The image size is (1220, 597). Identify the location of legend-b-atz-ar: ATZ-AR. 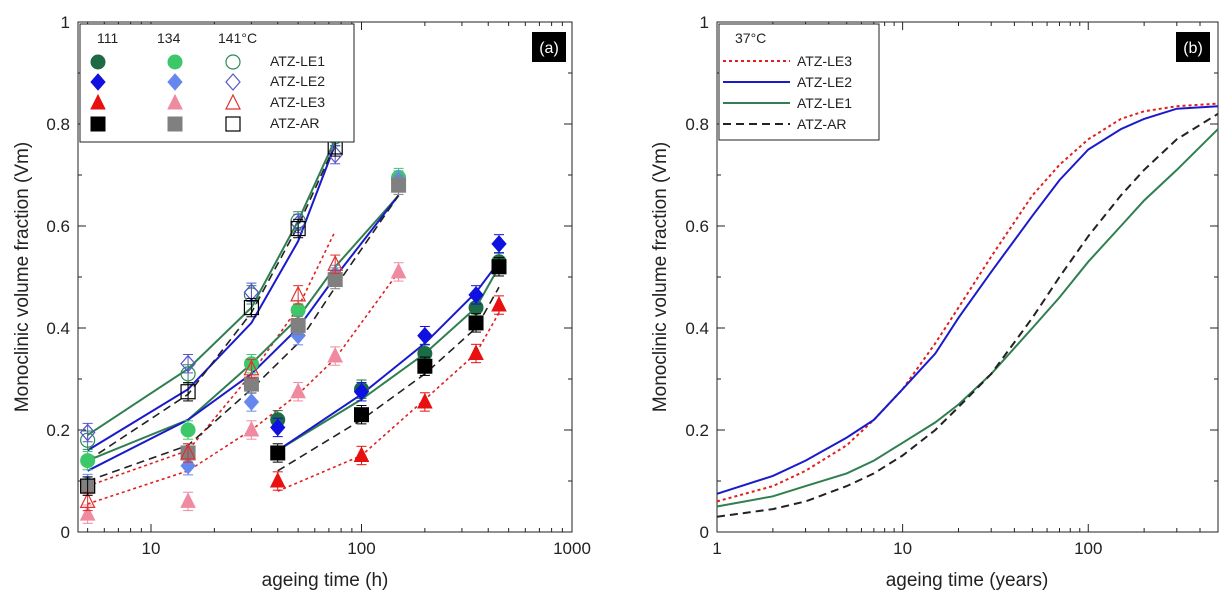
(822, 124).